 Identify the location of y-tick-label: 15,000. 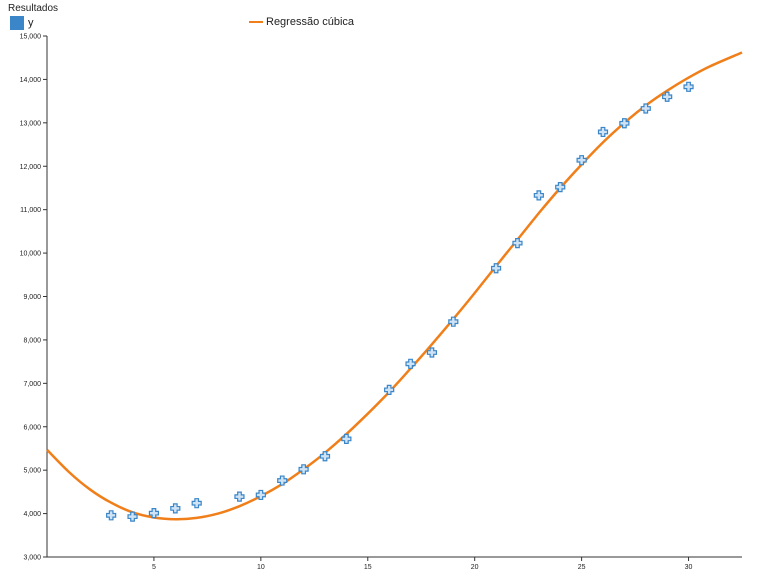
(31, 37).